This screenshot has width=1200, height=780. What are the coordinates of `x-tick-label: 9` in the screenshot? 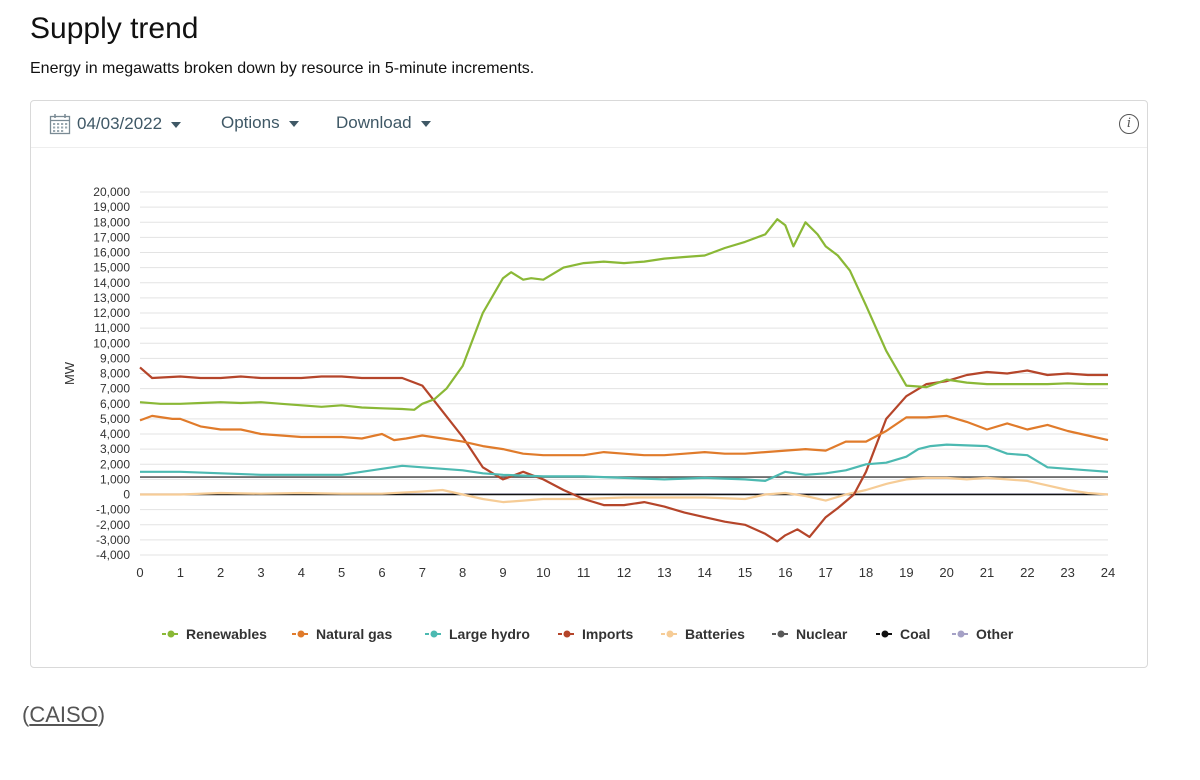 It's located at (502, 572).